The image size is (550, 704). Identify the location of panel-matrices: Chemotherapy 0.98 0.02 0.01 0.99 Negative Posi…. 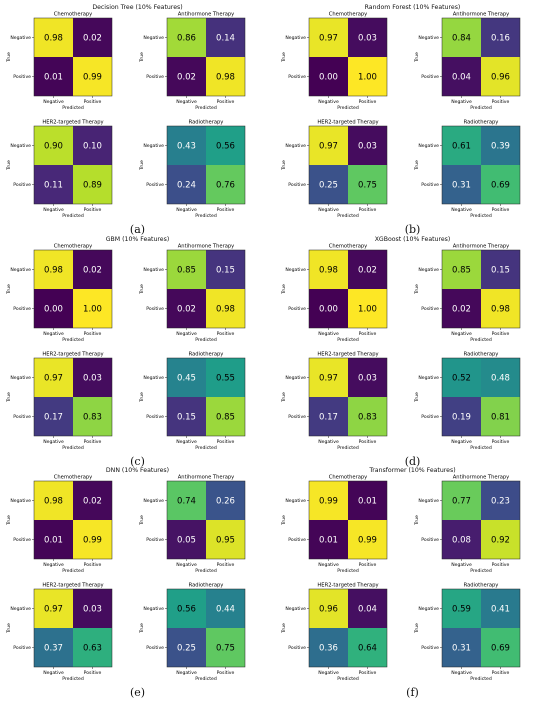
(126, 578).